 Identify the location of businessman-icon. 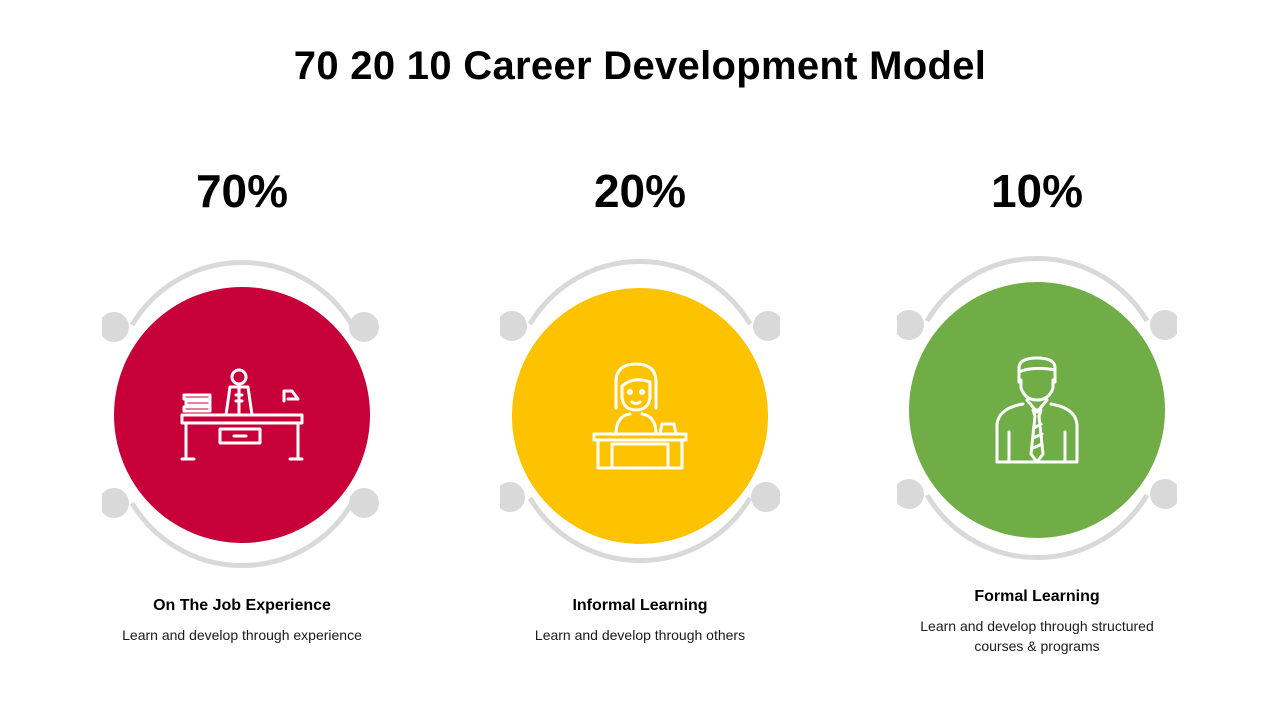
(1037, 410).